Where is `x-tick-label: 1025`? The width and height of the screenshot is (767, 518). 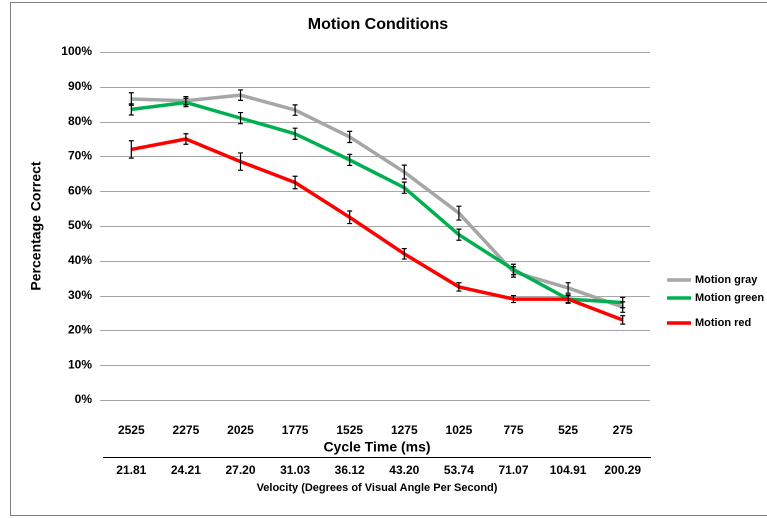
x-tick-label: 1025 is located at coordinates (459, 430).